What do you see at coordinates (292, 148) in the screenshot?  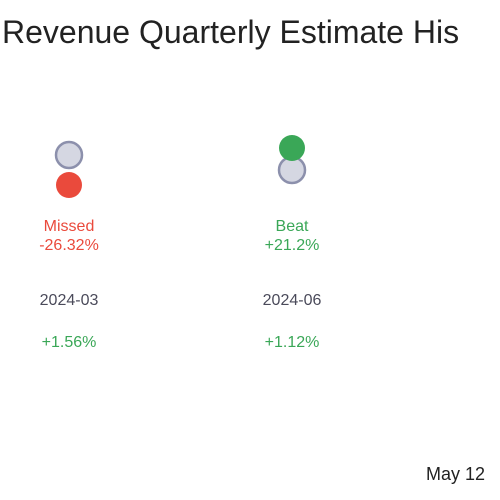 I see `beat-actual-marker` at bounding box center [292, 148].